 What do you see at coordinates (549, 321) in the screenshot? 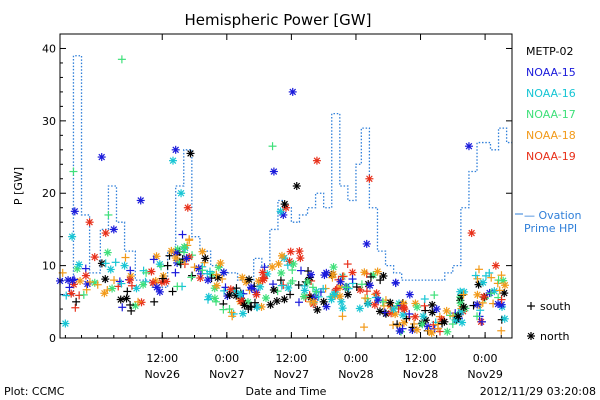
I see `symbol-legend: south north` at bounding box center [549, 321].